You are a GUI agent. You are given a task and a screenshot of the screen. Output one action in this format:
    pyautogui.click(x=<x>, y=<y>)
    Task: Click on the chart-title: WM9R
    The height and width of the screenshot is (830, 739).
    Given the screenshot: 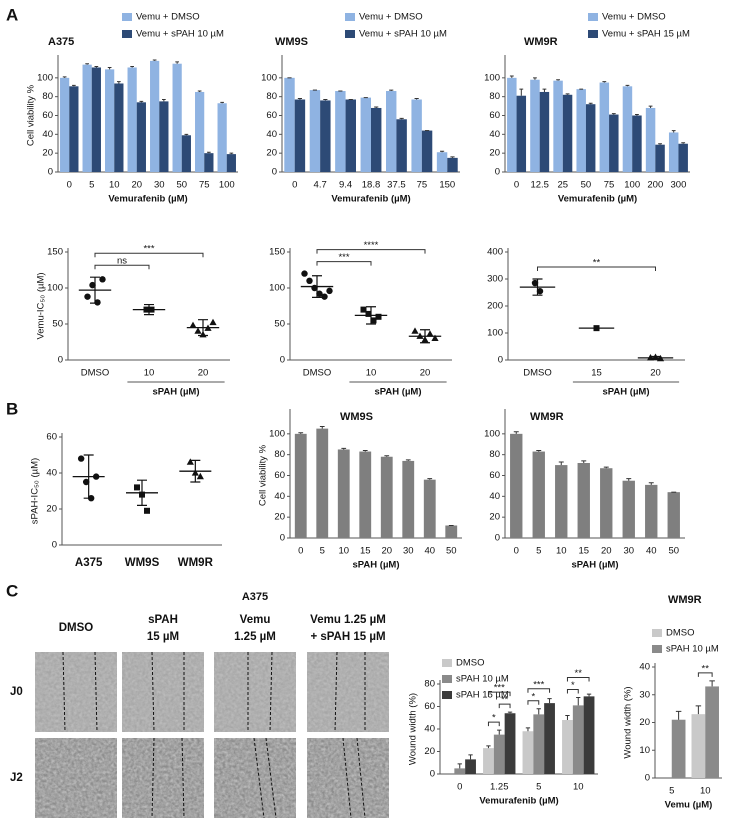 What is the action you would take?
    pyautogui.click(x=685, y=600)
    